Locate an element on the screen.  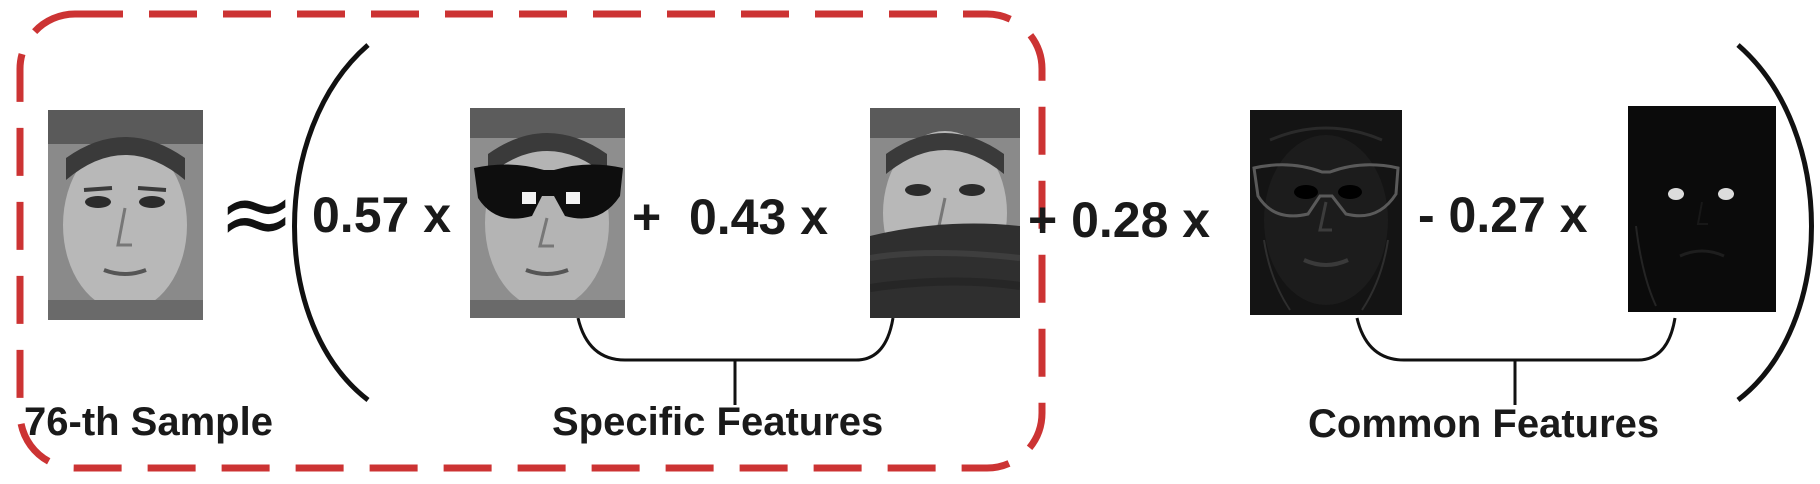
coefficient-term-2: + 0.43 x is located at coordinates (730, 217).